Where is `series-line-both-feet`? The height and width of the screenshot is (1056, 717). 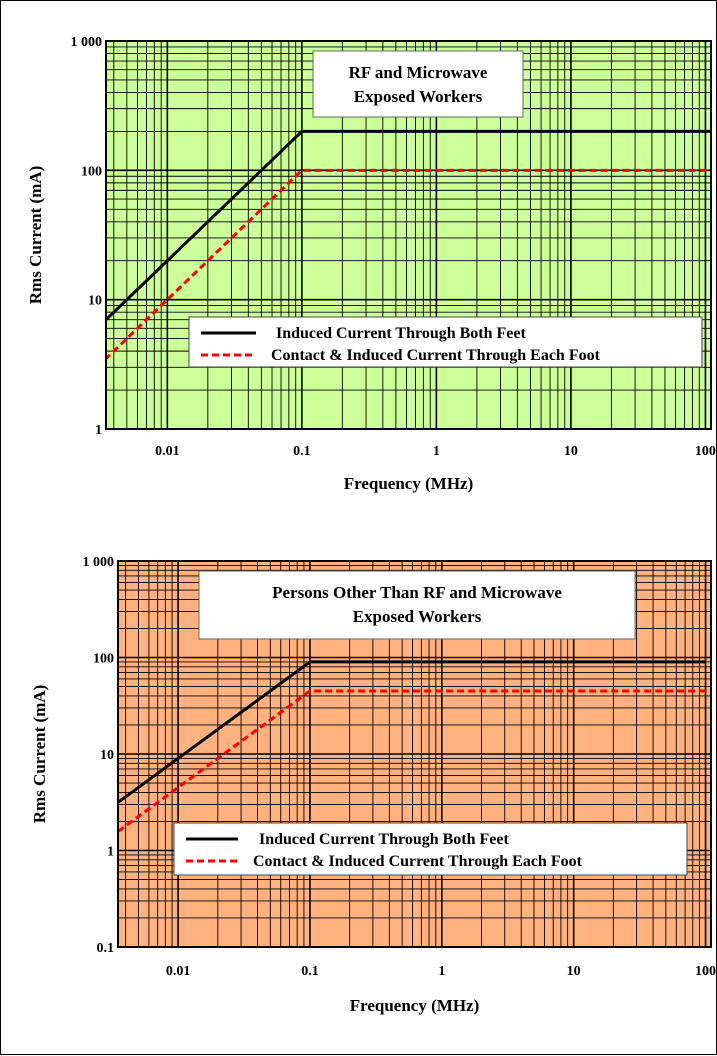
series-line-both-feet is located at coordinates (412, 732).